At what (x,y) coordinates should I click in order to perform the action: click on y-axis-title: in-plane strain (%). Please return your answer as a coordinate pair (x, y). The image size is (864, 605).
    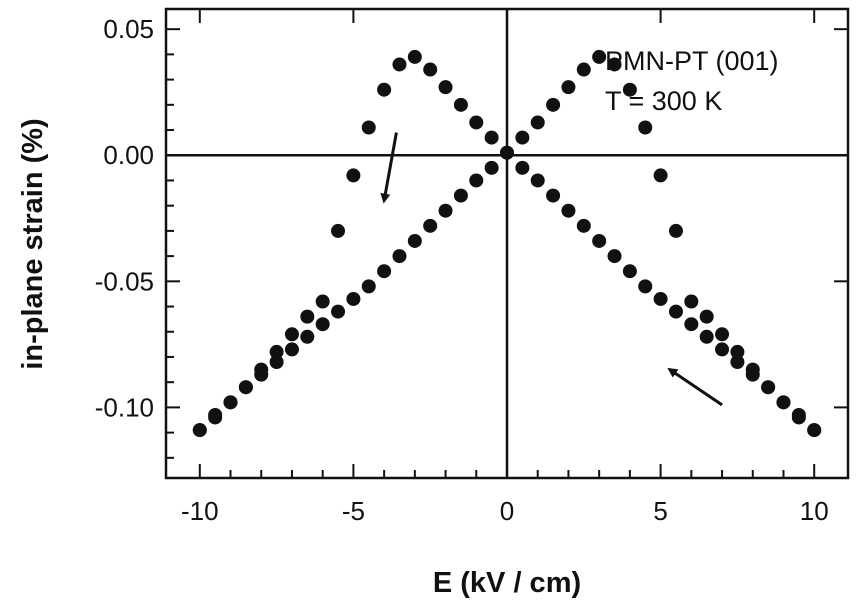
    Looking at the image, I should click on (33, 243).